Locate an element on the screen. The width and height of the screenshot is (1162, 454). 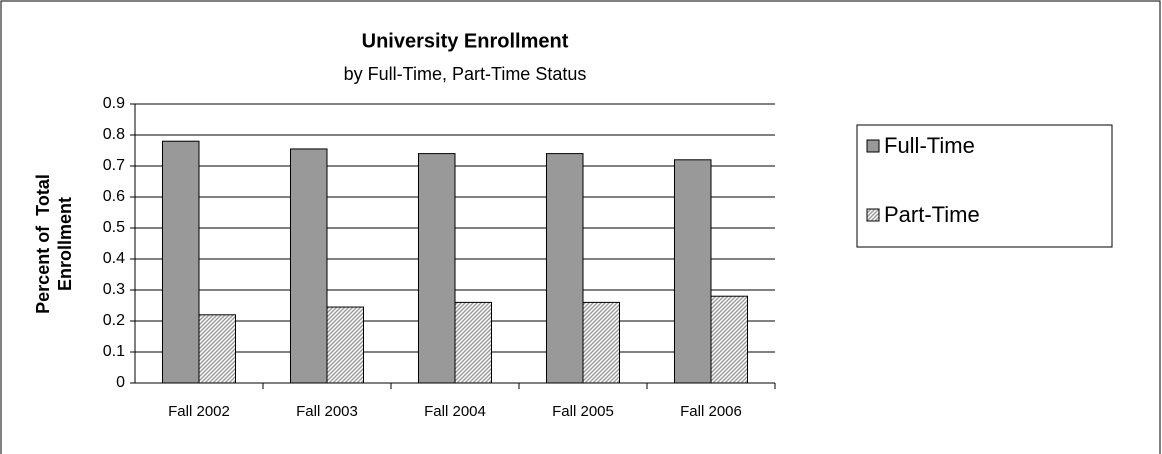
legend-label: Full-Time is located at coordinates (929, 145).